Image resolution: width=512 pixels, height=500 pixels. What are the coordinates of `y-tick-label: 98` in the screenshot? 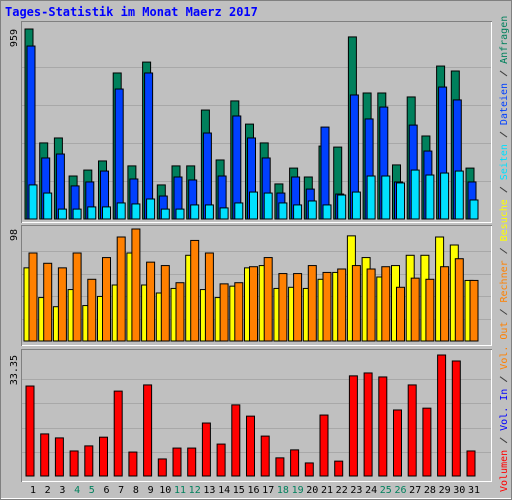 It's located at (14, 235).